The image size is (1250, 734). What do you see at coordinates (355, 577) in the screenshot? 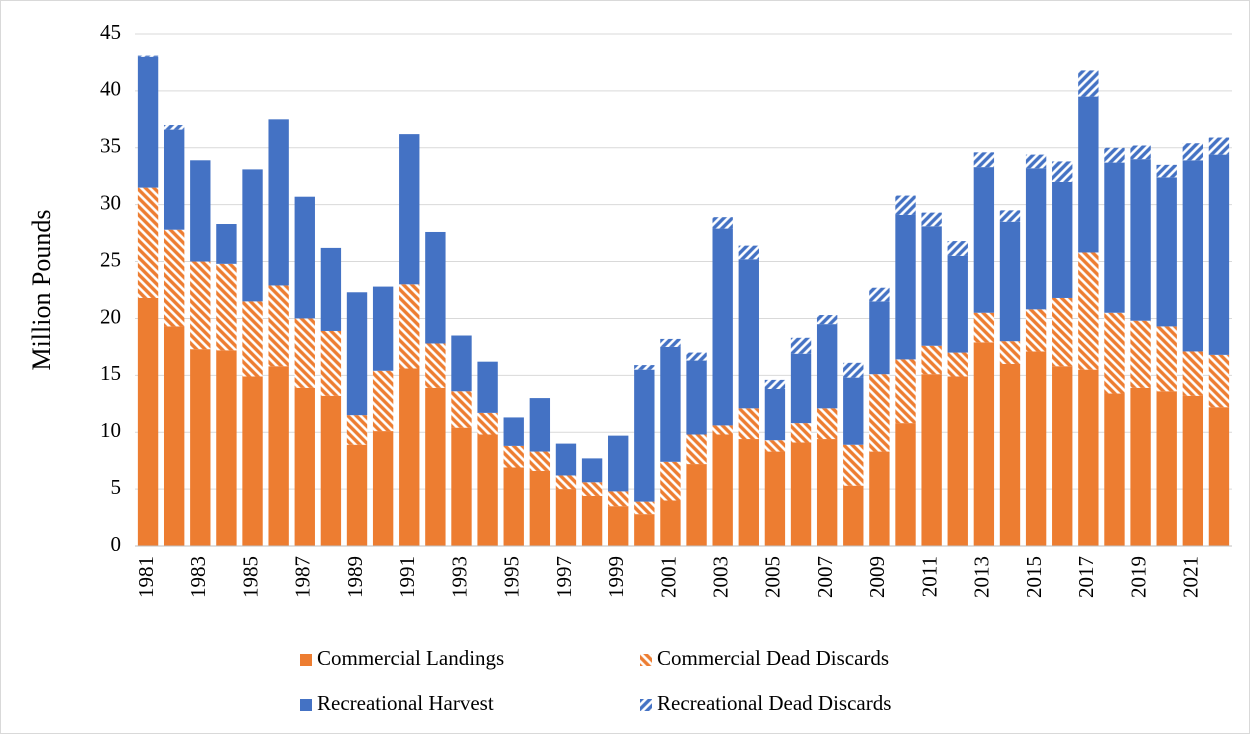
I see `x-tick-label: 1989` at bounding box center [355, 577].